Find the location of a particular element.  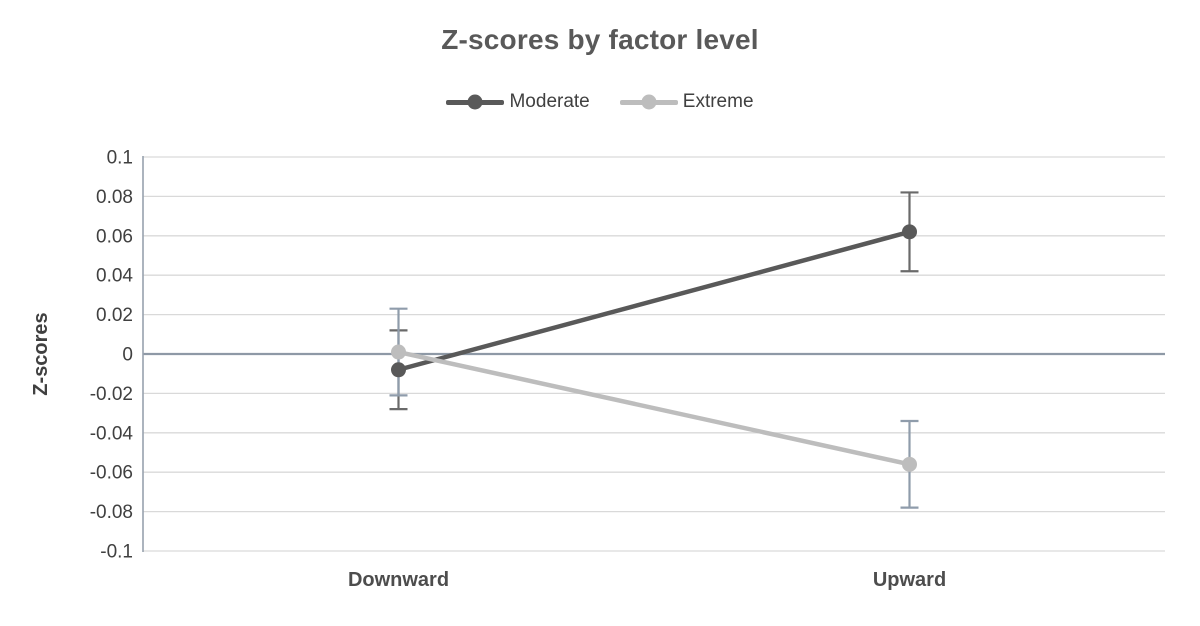

x-category-label: Downward is located at coordinates (398, 580).